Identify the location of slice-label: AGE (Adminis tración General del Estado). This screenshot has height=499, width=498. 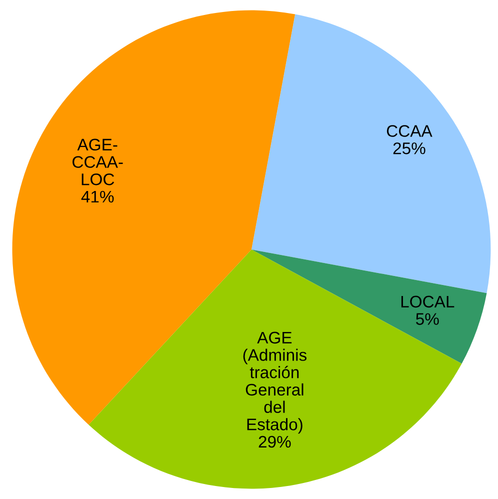
(274, 383).